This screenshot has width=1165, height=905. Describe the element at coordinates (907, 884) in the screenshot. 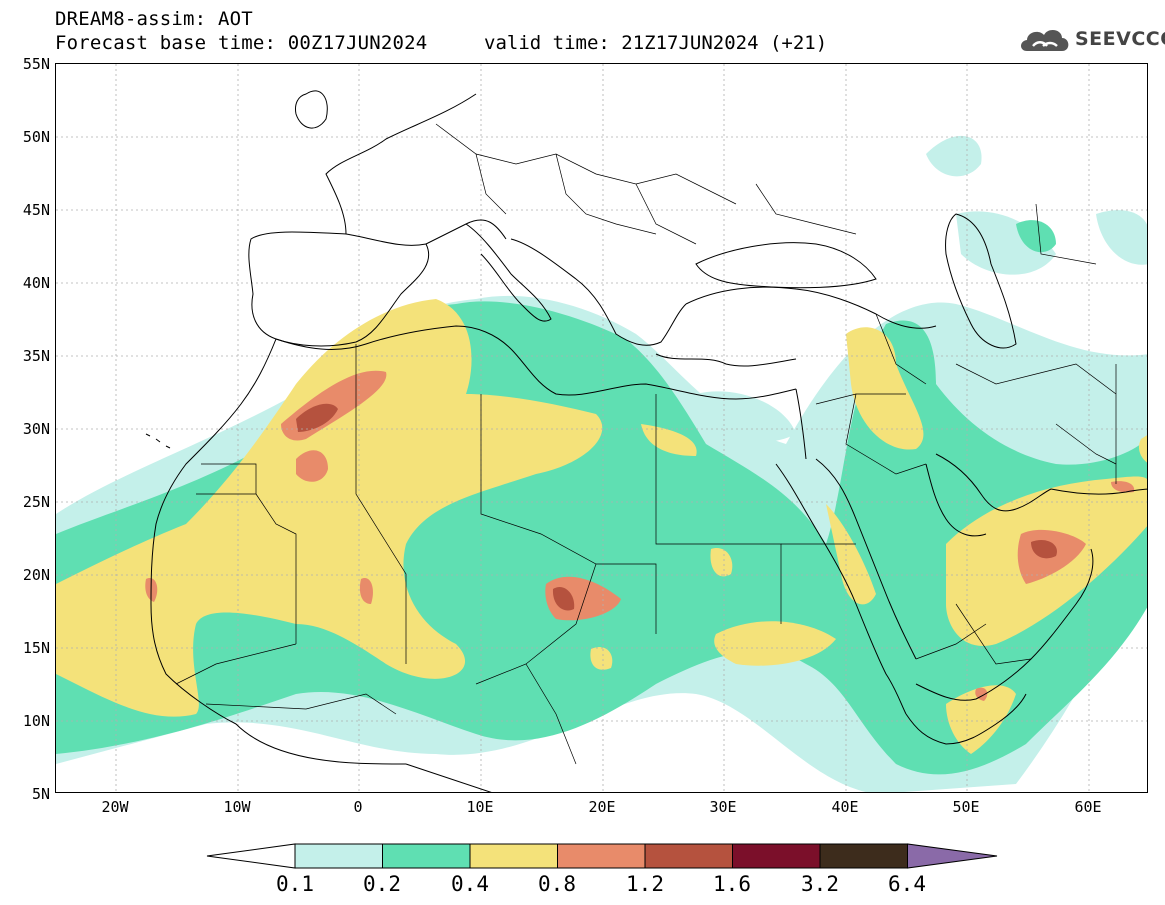

I see `colorbar-tick: 6.4` at that location.